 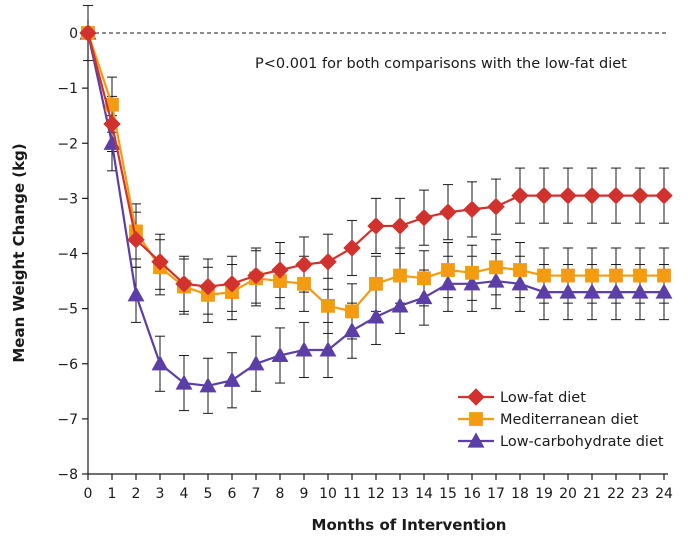 I want to click on y-ticks: 0 −1 −2 −3 −4 −5 −6 −7 −8, so click(x=72, y=254).